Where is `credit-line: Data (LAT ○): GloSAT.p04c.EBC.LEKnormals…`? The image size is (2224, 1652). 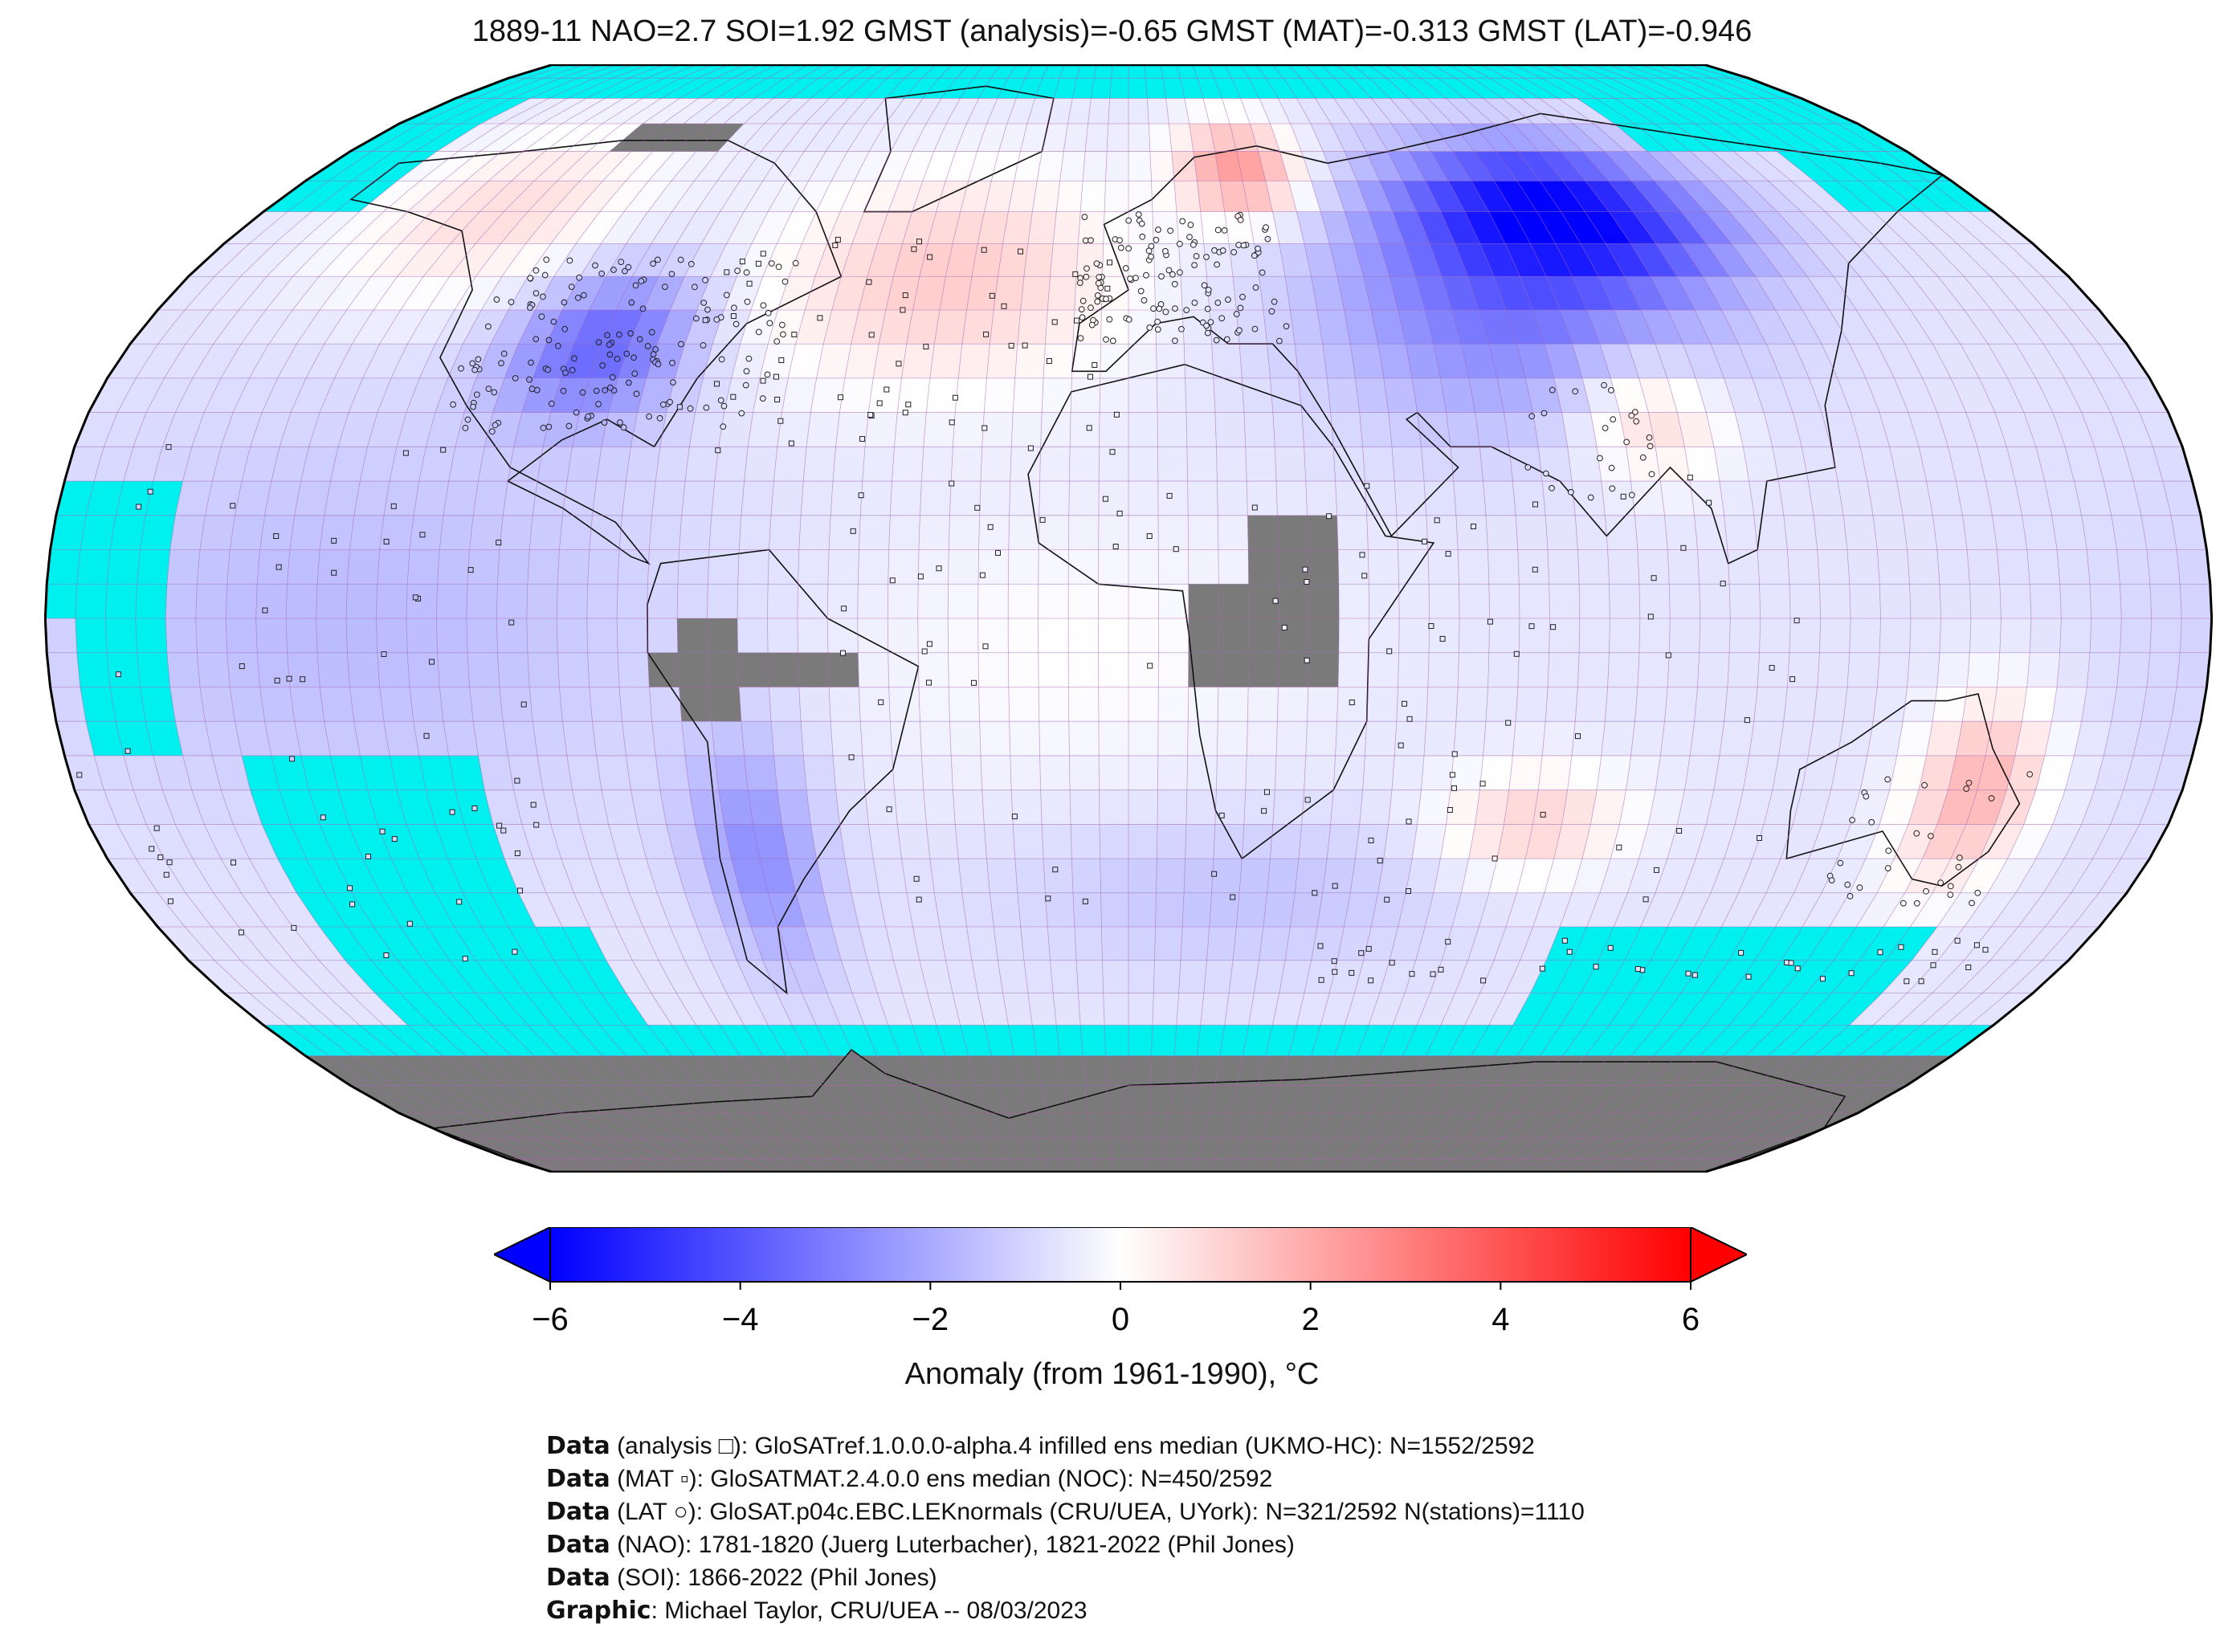 credit-line: Data (LAT ○): GloSAT.p04c.EBC.LEKnormals… is located at coordinates (1065, 1511).